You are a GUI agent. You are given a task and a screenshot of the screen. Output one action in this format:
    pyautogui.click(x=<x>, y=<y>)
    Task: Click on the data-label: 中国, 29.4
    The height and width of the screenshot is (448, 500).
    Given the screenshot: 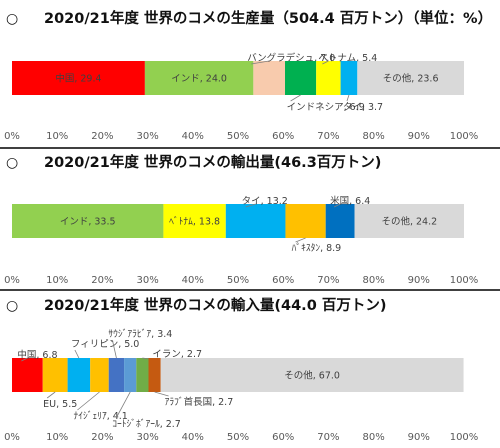 What is the action you would take?
    pyautogui.click(x=78, y=79)
    